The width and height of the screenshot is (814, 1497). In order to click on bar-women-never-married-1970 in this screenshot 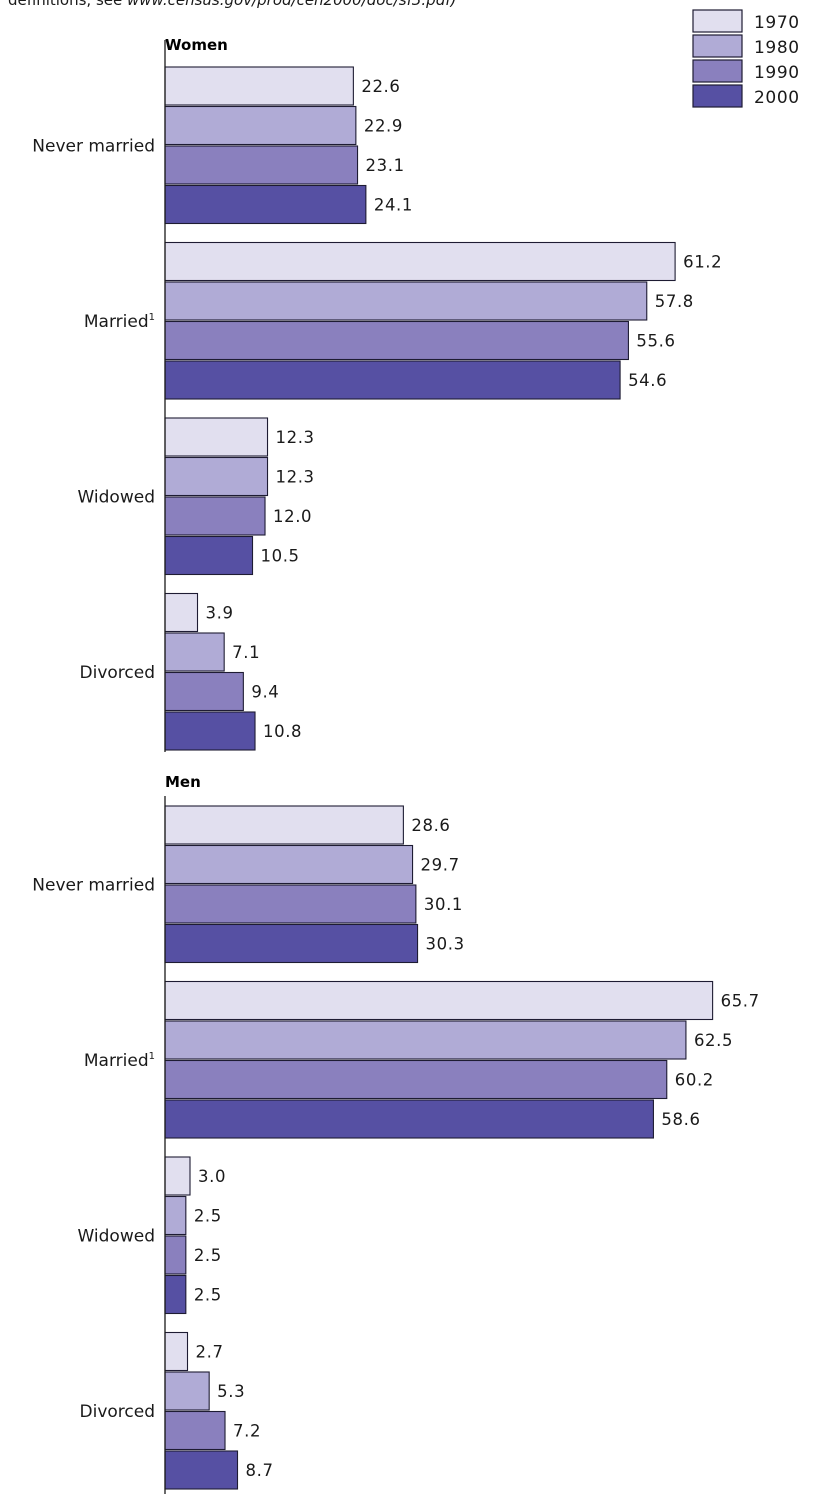, I will do `click(259, 86)`.